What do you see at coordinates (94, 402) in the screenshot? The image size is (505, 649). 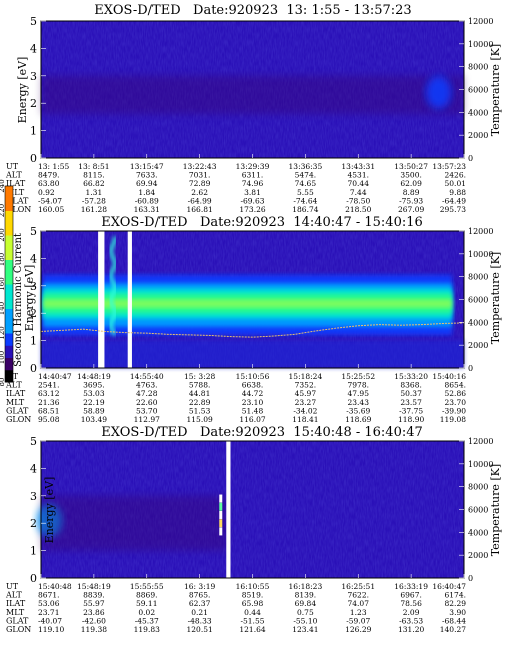 I see `ephemeris-value: 22.19` at bounding box center [94, 402].